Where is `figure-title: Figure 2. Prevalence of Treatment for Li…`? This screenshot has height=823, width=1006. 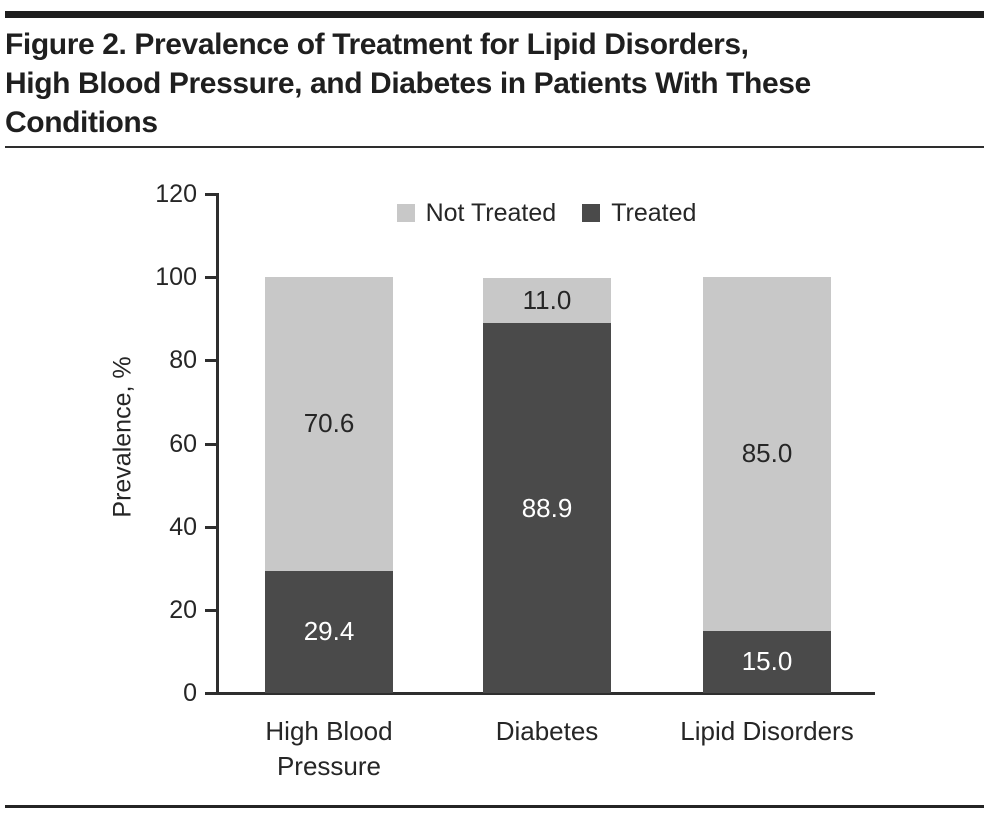 figure-title: Figure 2. Prevalence of Treatment for Li… is located at coordinates (497, 83).